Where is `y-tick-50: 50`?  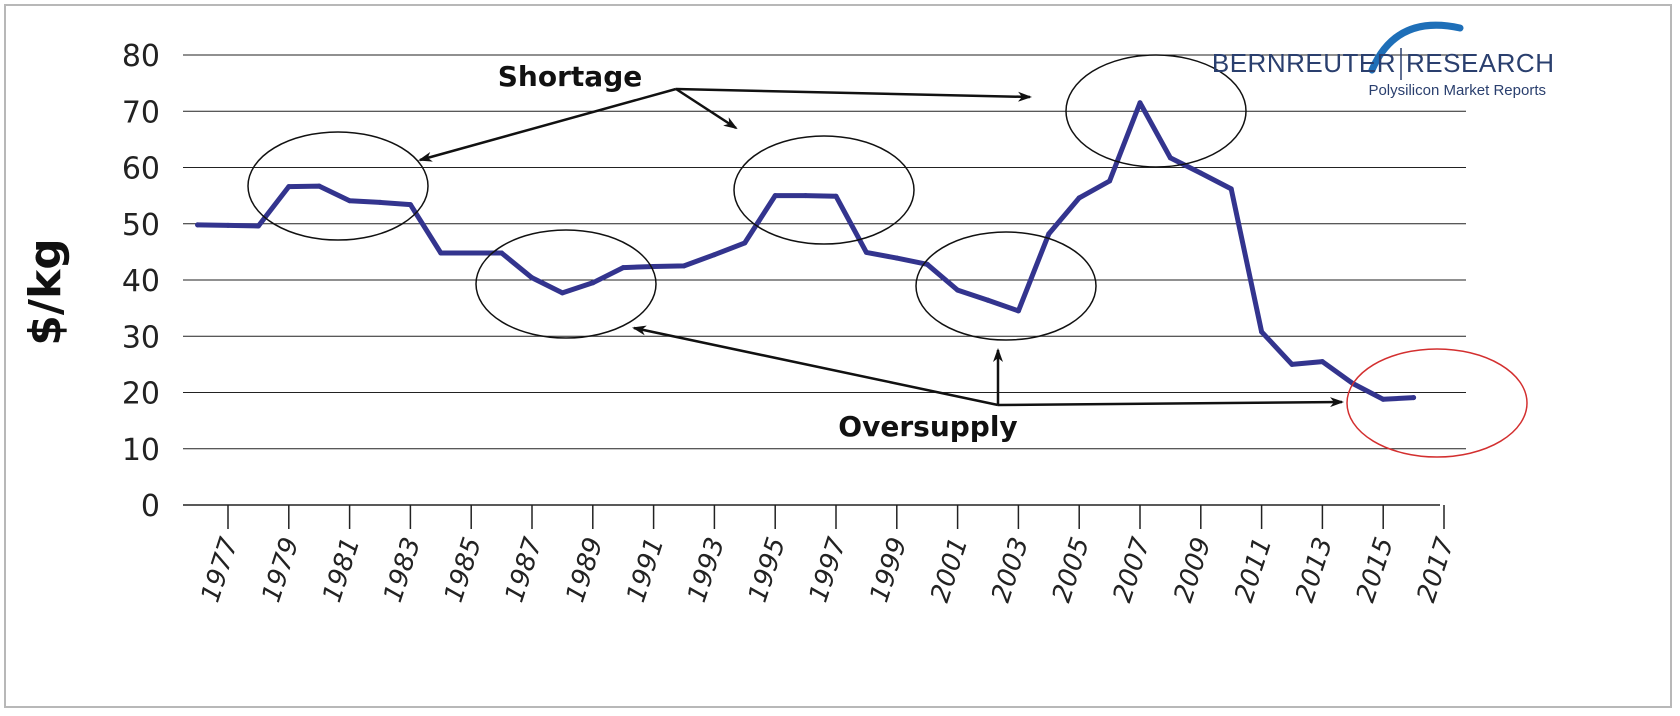 y-tick-50: 50 is located at coordinates (141, 225).